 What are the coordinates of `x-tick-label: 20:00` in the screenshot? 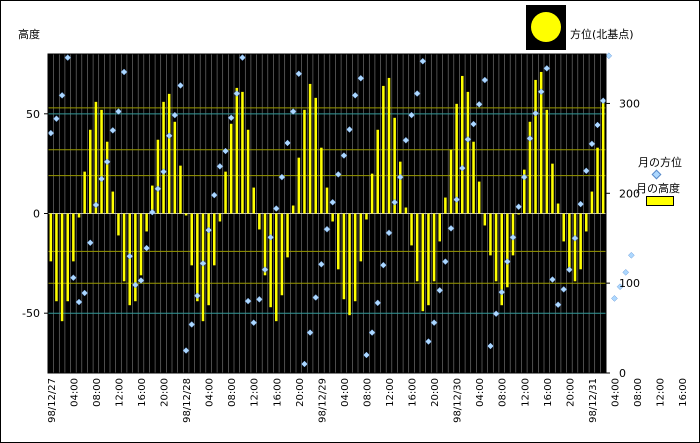 It's located at (165, 392).